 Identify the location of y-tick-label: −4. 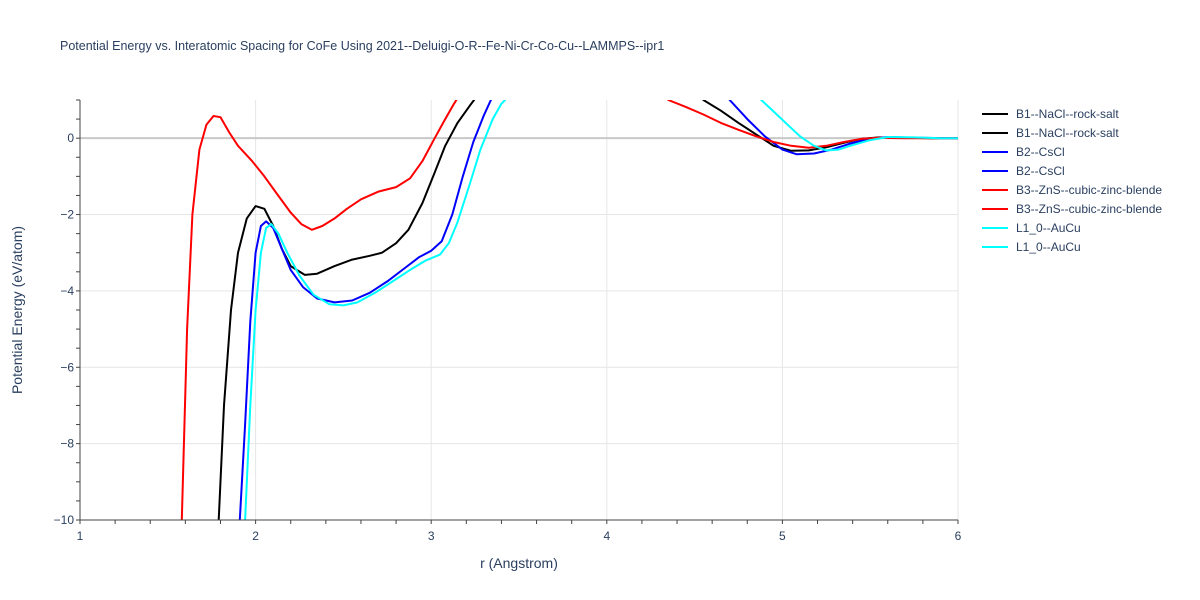
(67, 291).